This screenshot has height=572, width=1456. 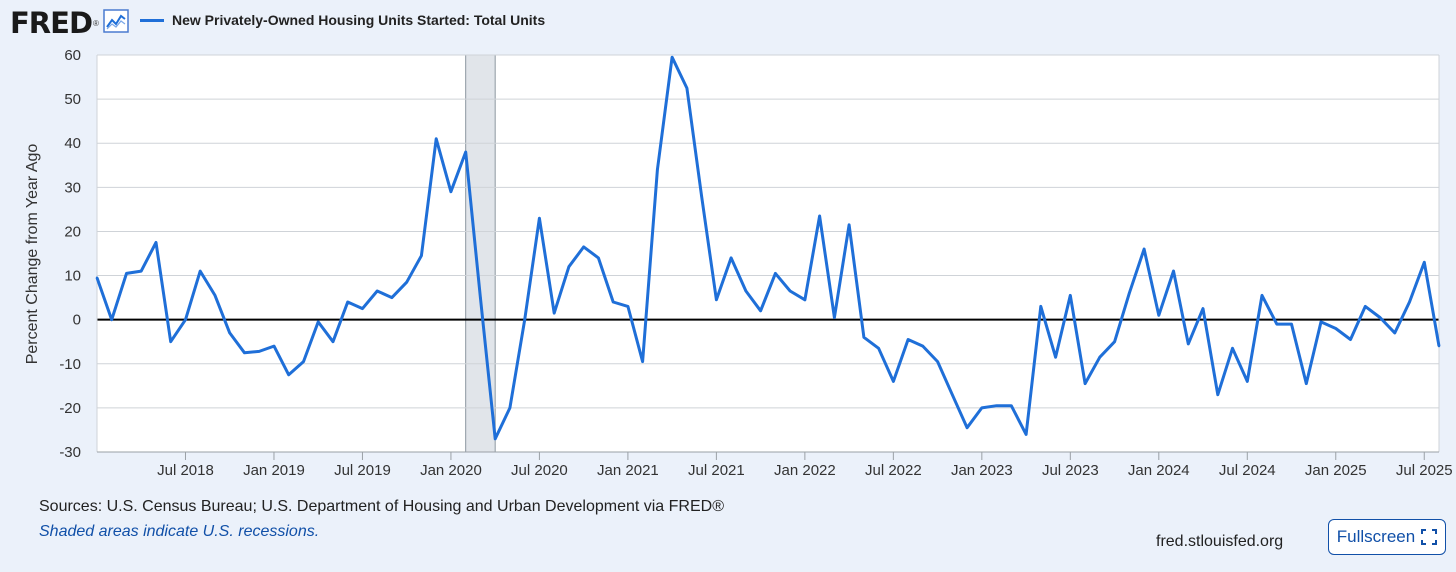 What do you see at coordinates (72, 99) in the screenshot?
I see `y-tick-label: 50` at bounding box center [72, 99].